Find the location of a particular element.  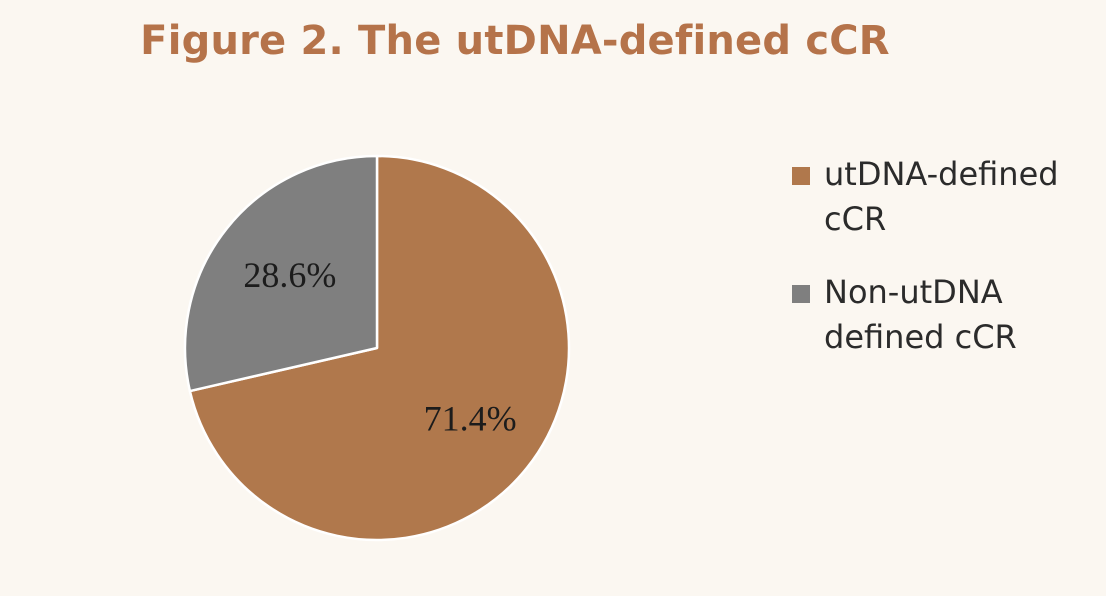

legend-item-utdna-defined-ccr: utDNA-defined cCR is located at coordinates (948, 197).